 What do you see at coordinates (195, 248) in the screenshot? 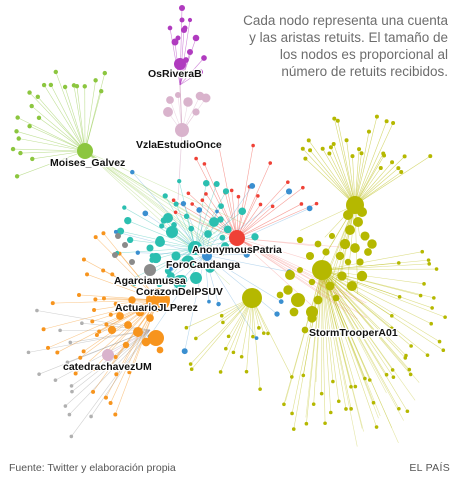
I see `hub-forocandanga` at bounding box center [195, 248].